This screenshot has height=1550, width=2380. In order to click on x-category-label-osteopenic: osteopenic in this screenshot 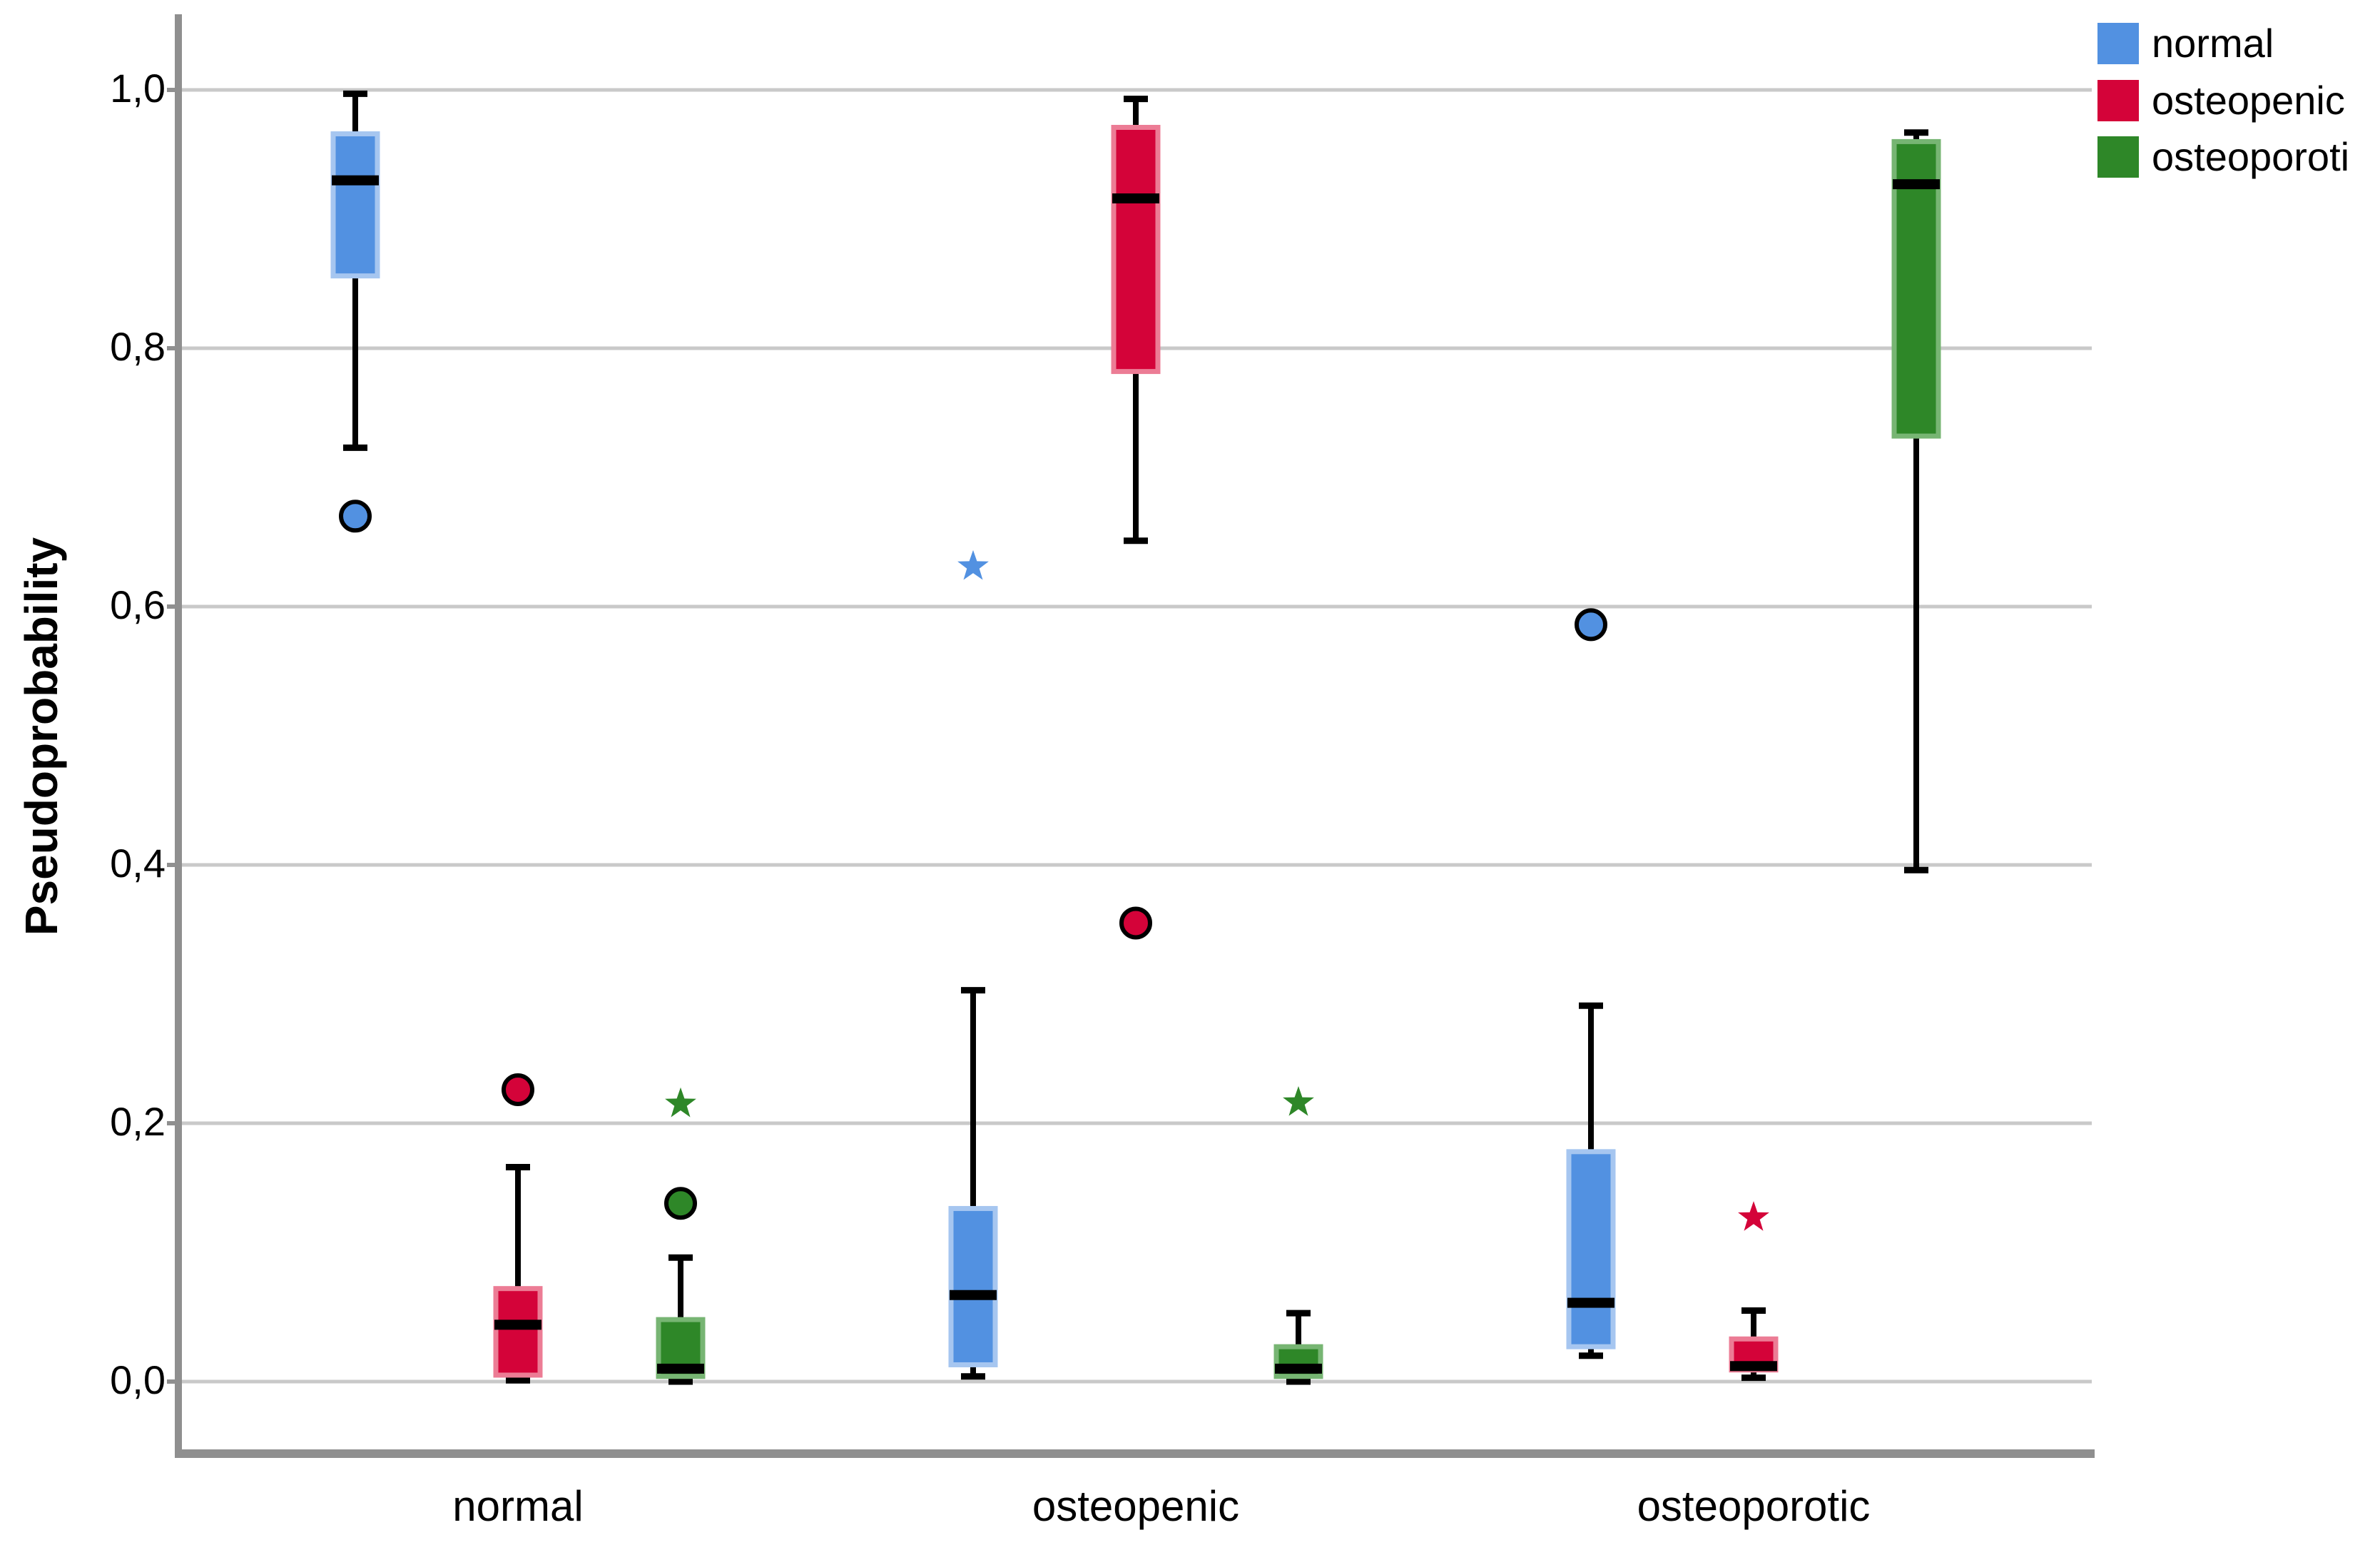, I will do `click(1136, 1506)`.